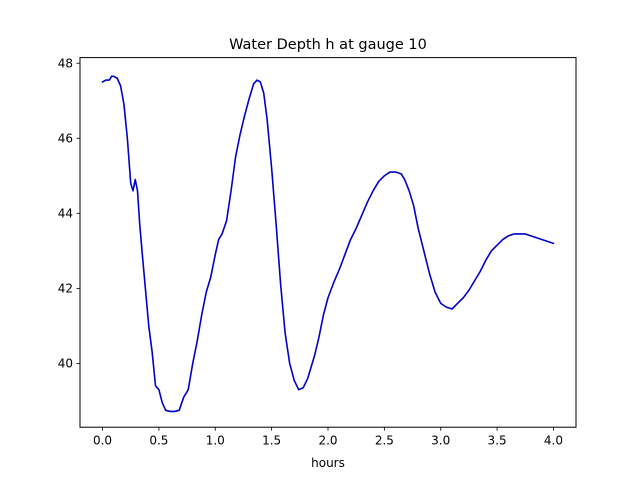 The height and width of the screenshot is (480, 640). What do you see at coordinates (271, 441) in the screenshot?
I see `x-tick-label: 1.5` at bounding box center [271, 441].